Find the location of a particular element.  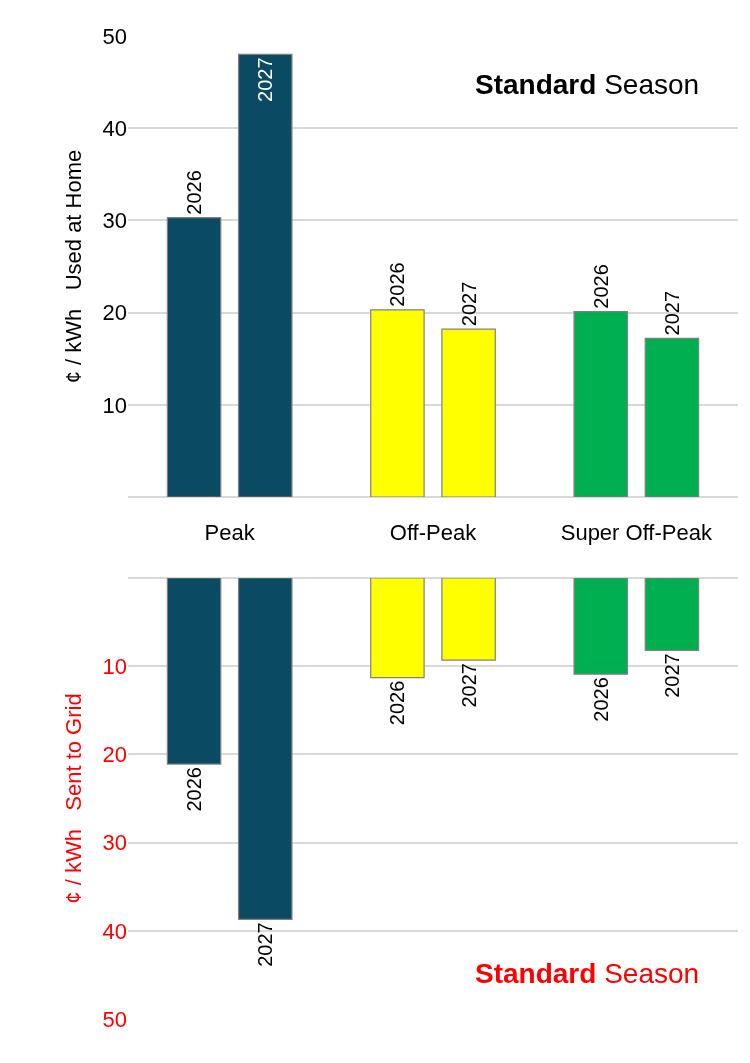

y-axis-title: ¢ / kWh Sent to Grid is located at coordinates (74, 798).